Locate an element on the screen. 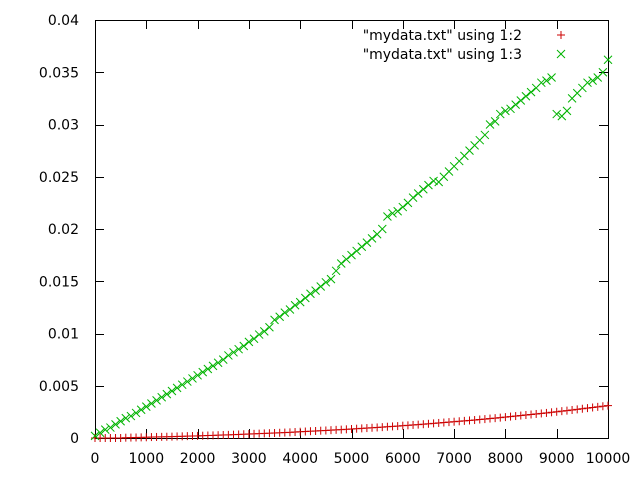 This screenshot has width=640, height=480. x-tick-label: 4000 is located at coordinates (300, 459).